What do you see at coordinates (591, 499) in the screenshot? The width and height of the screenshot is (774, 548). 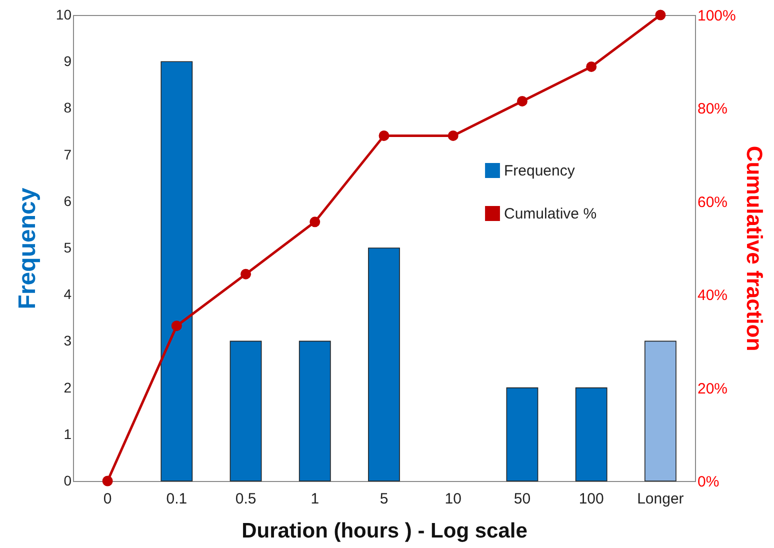 I see `x-tick-label: 100` at bounding box center [591, 499].